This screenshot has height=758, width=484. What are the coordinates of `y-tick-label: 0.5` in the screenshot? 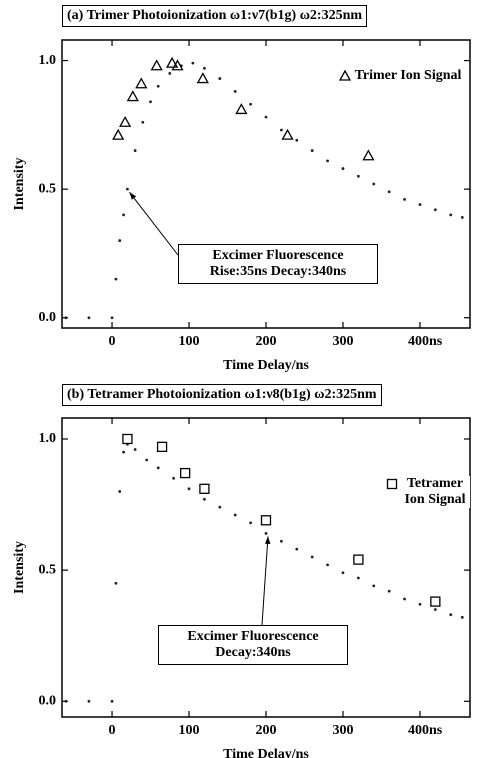 It's located at (48, 569).